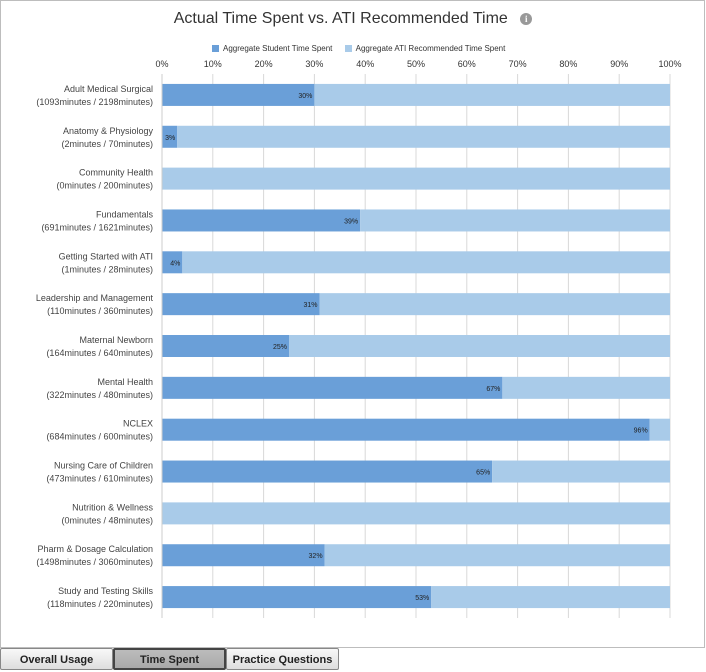 The width and height of the screenshot is (706, 672). Describe the element at coordinates (314, 64) in the screenshot. I see `x-tick-label: 30%` at that location.